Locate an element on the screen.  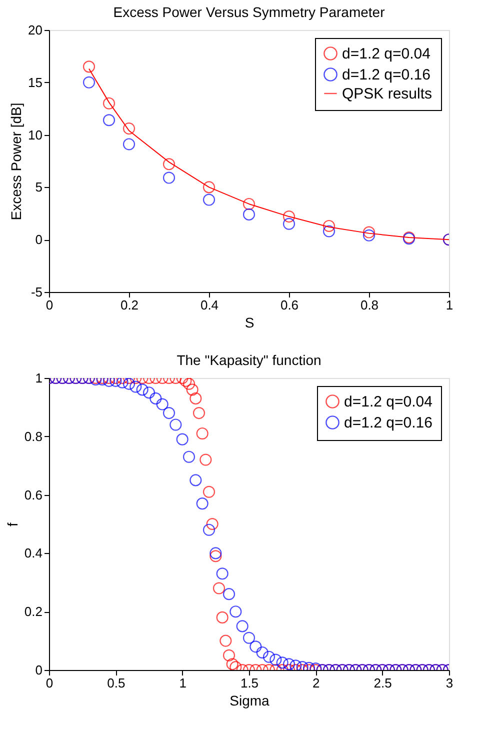
x-tick-label: 0.2 is located at coordinates (129, 305).